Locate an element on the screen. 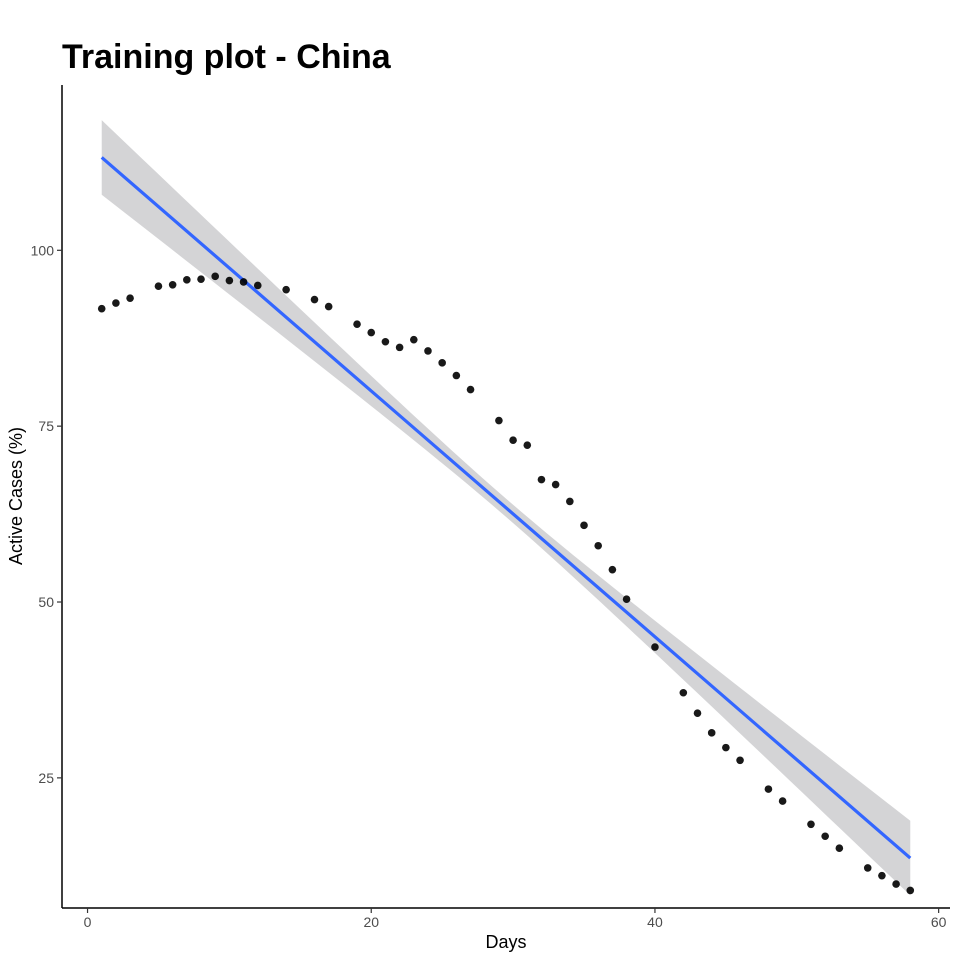 The width and height of the screenshot is (960, 960). x-tick-label: 20 is located at coordinates (371, 922).